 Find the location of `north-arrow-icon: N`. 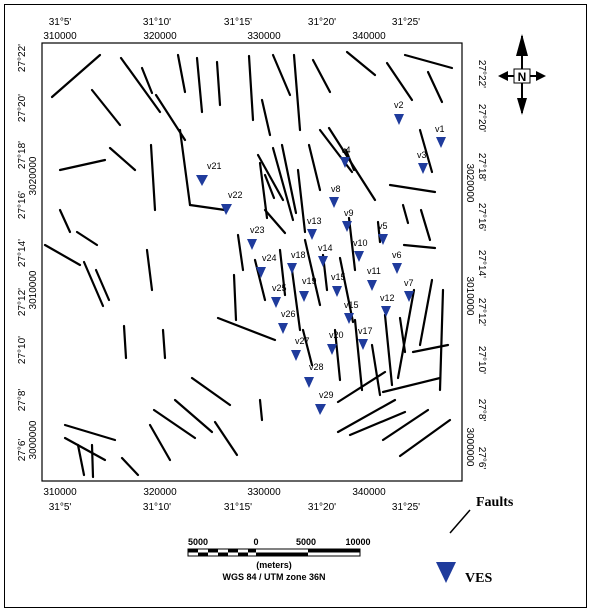

north-arrow-icon: N is located at coordinates (522, 74).